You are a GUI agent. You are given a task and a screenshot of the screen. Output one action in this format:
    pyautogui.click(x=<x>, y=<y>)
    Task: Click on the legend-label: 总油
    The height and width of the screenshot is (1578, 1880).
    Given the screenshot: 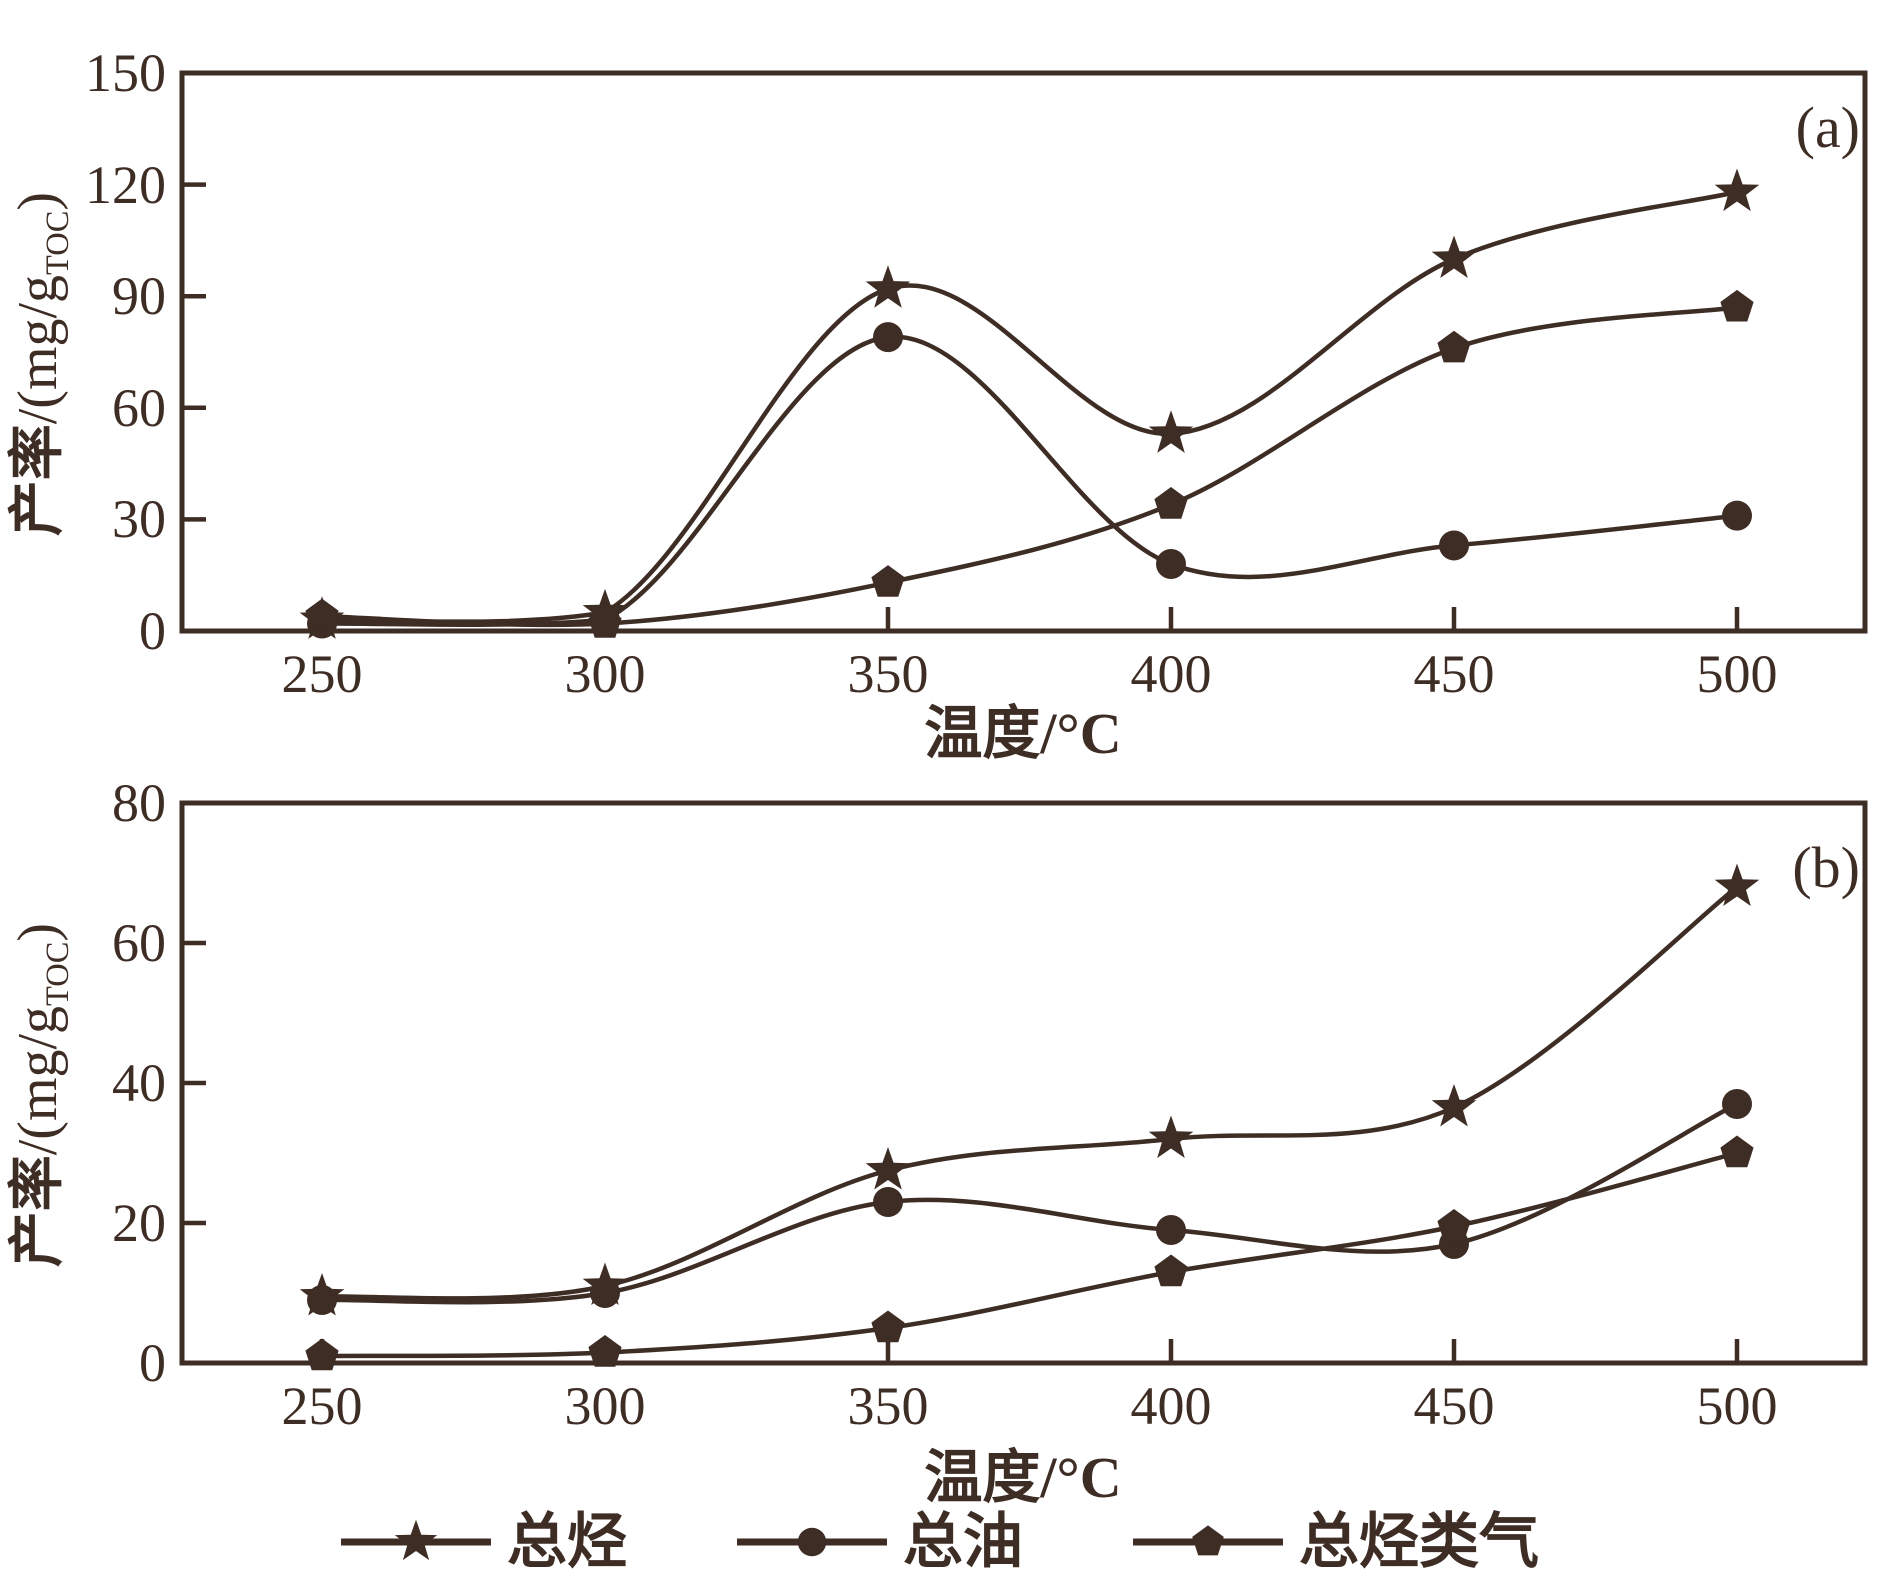 What is the action you would take?
    pyautogui.click(x=963, y=1542)
    